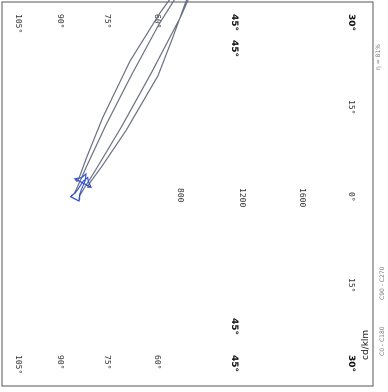 The width and height of the screenshot is (388, 392). What do you see at coordinates (234, 22) in the screenshot?
I see `angle-tick-top-45: 45°` at bounding box center [234, 22].